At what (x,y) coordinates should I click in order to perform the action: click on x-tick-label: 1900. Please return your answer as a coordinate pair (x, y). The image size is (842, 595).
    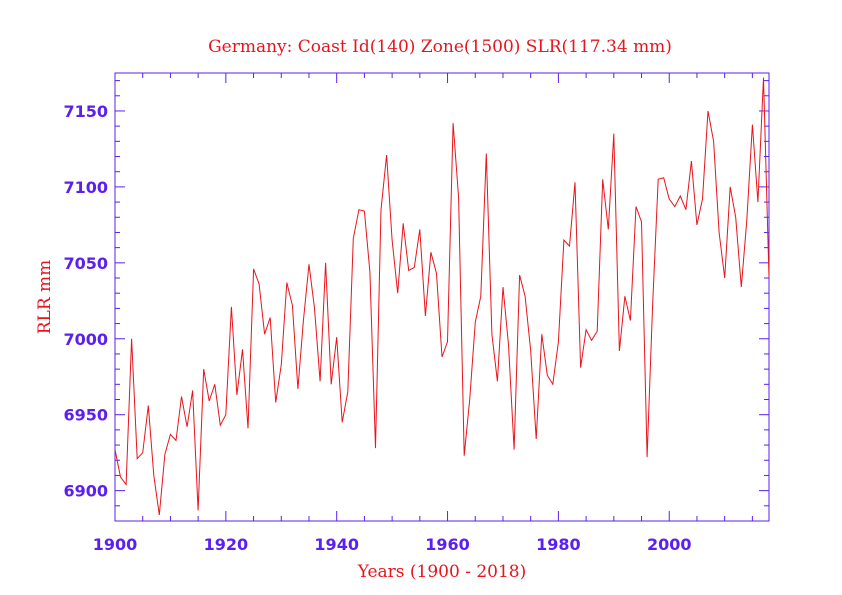
    Looking at the image, I should click on (115, 544).